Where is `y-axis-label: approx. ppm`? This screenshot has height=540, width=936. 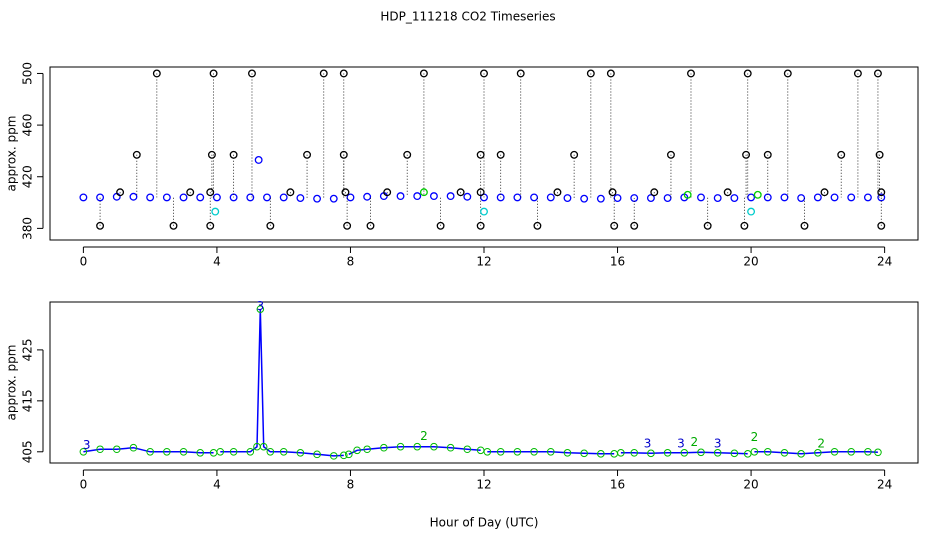 y-axis-label: approx. ppm is located at coordinates (12, 154).